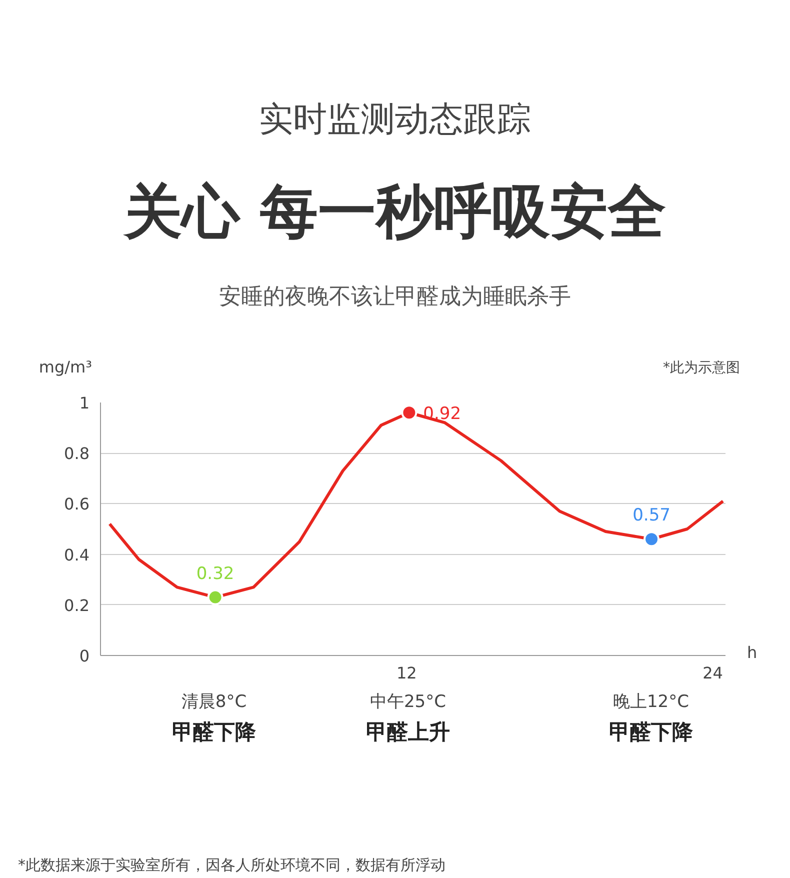  Describe the element at coordinates (232, 865) in the screenshot. I see `text: *此数据来源于实验室所有，因各人所处环境不同，数据有所浮动` at that location.